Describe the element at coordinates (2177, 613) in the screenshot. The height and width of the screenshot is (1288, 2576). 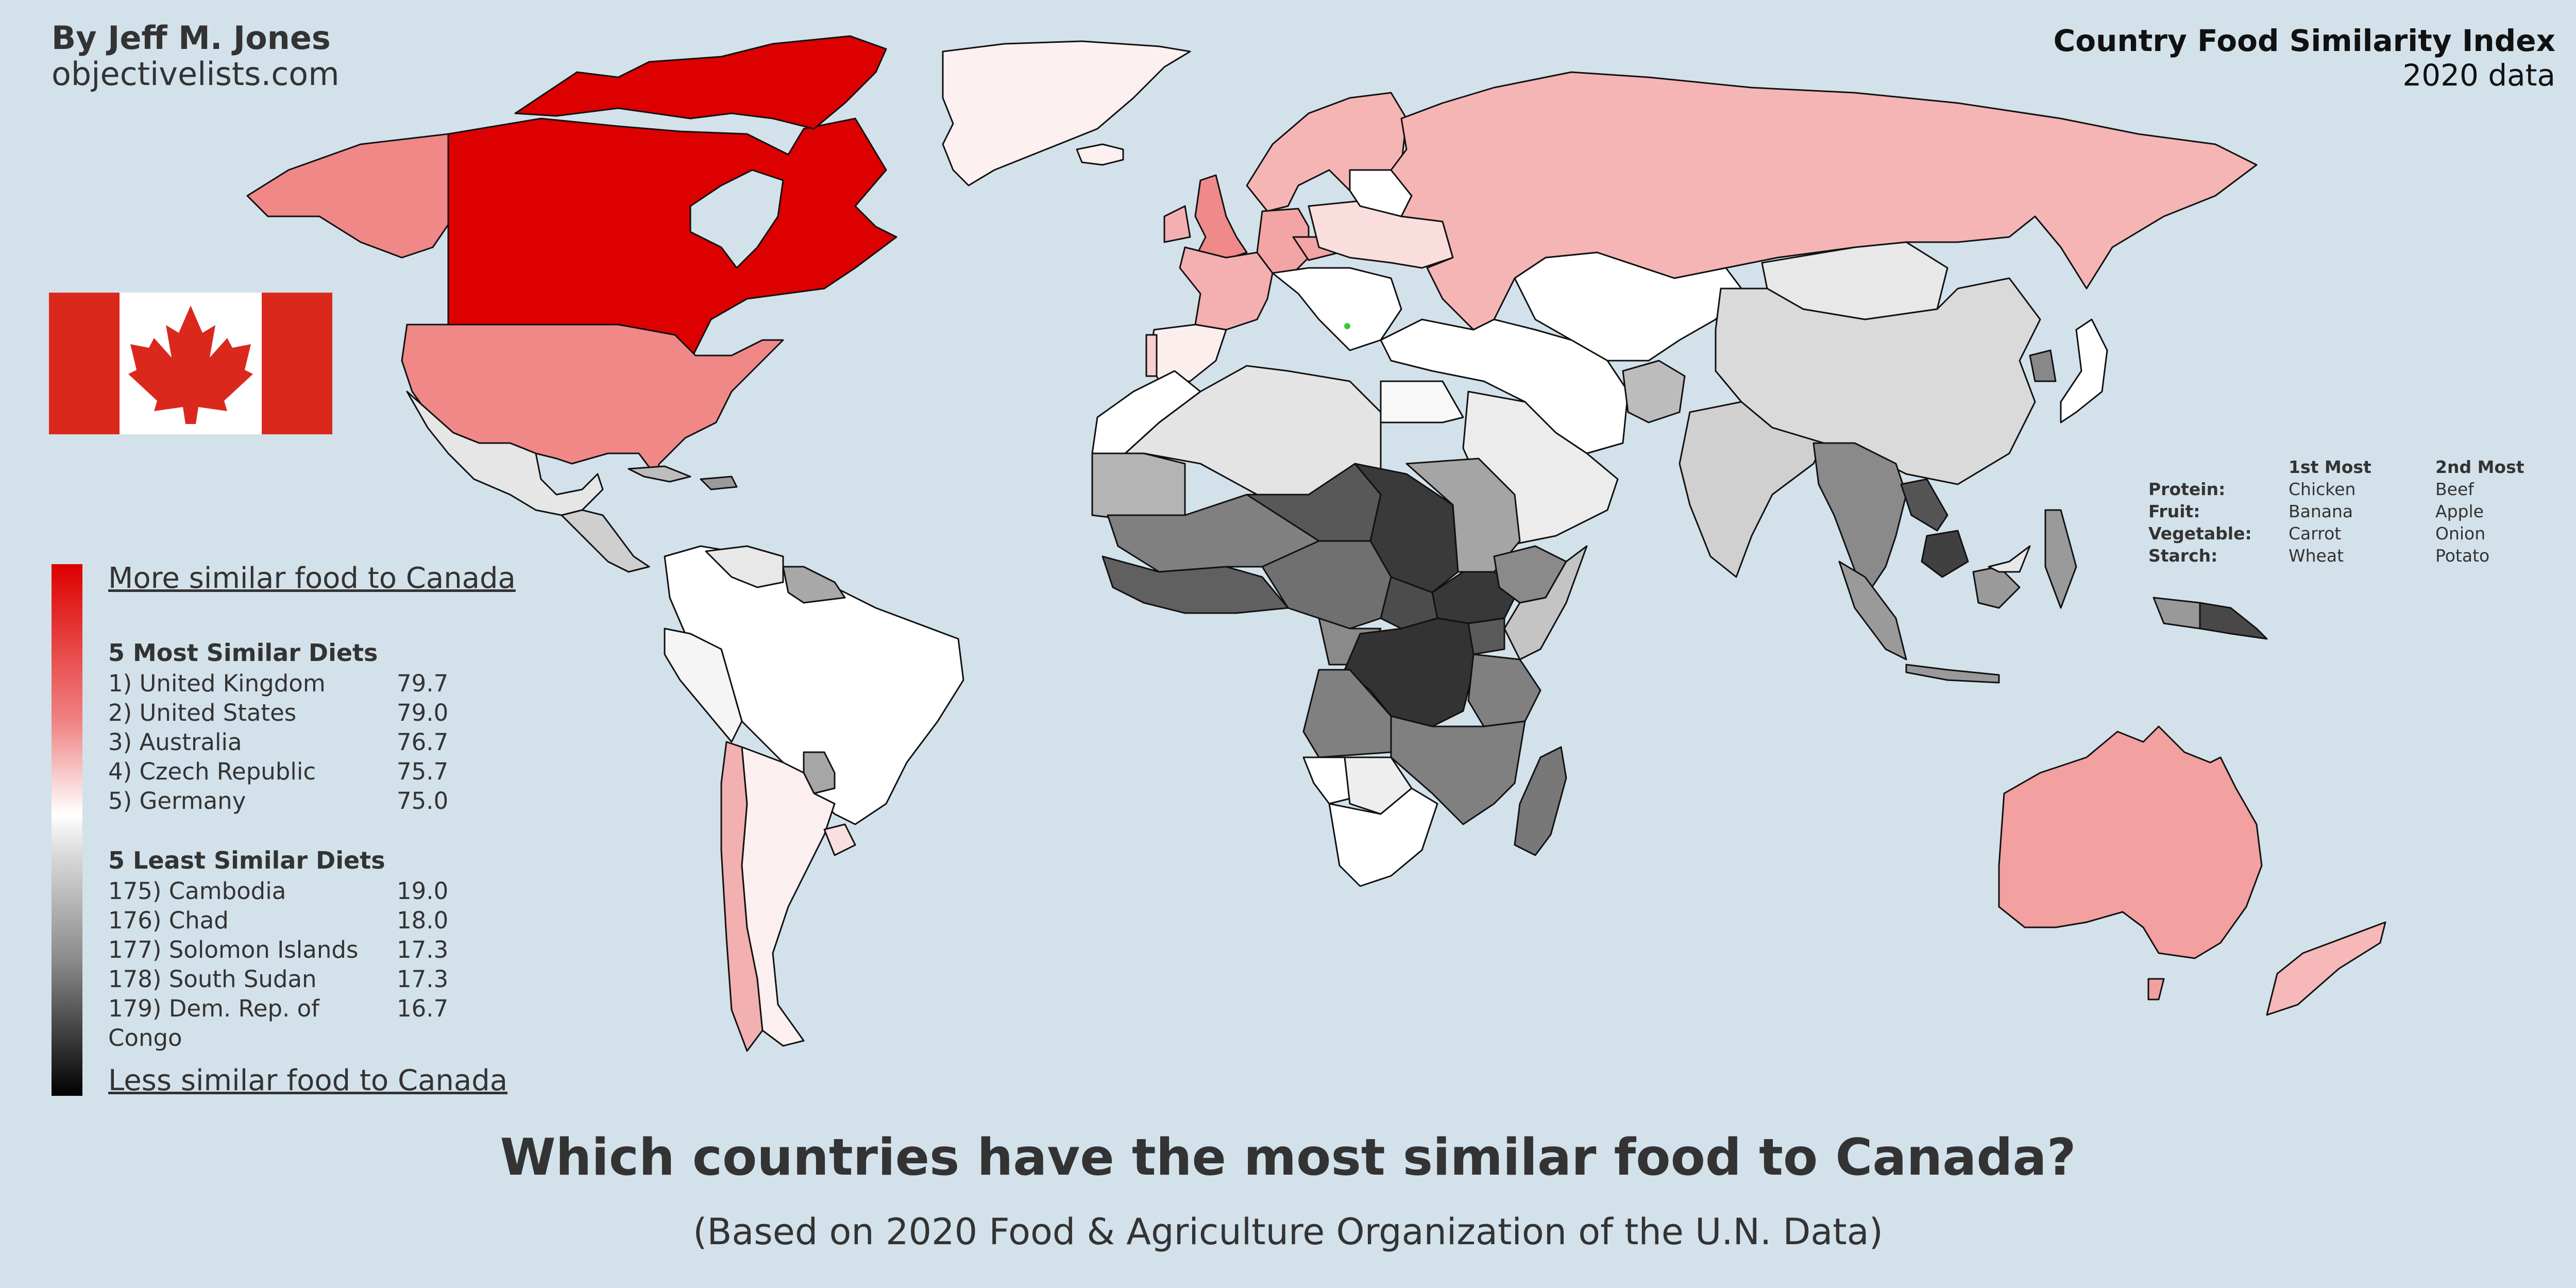
I see `country-png-west` at that location.